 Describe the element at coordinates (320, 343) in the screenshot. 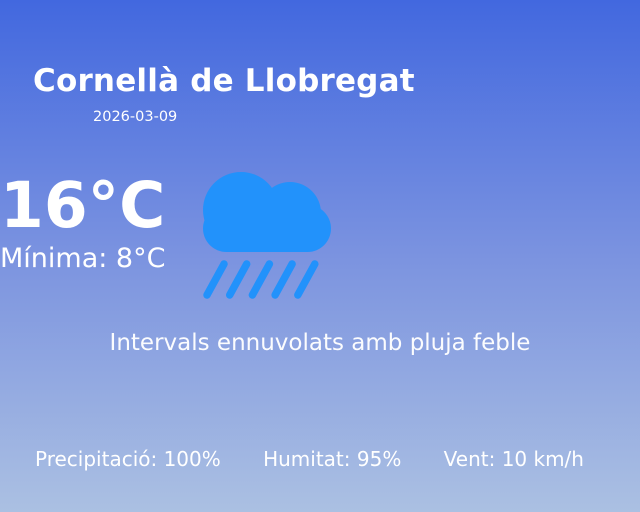

I see `condition-text: Intervals ennuvolats amb pluja feble` at that location.